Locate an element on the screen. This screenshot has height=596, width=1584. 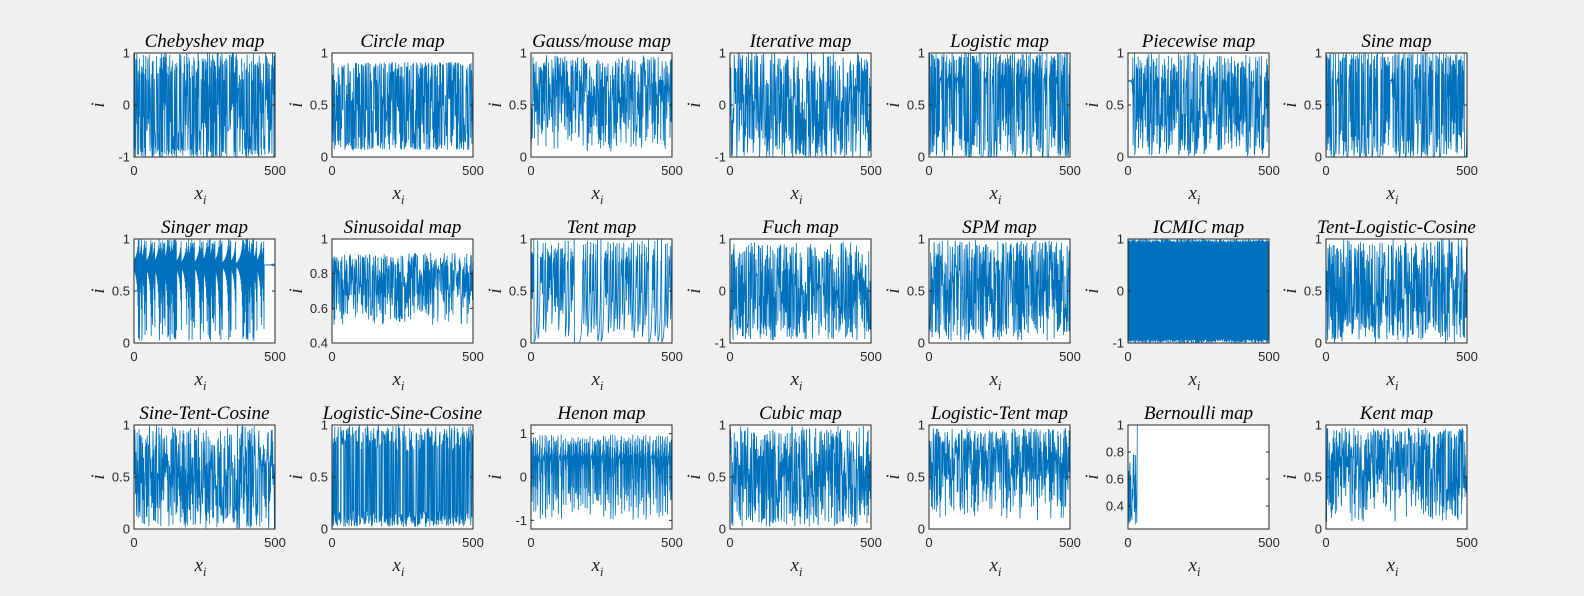
subplot-sine: Sine map 0 0.5 1 0 500 xi i is located at coordinates (1379, 119).